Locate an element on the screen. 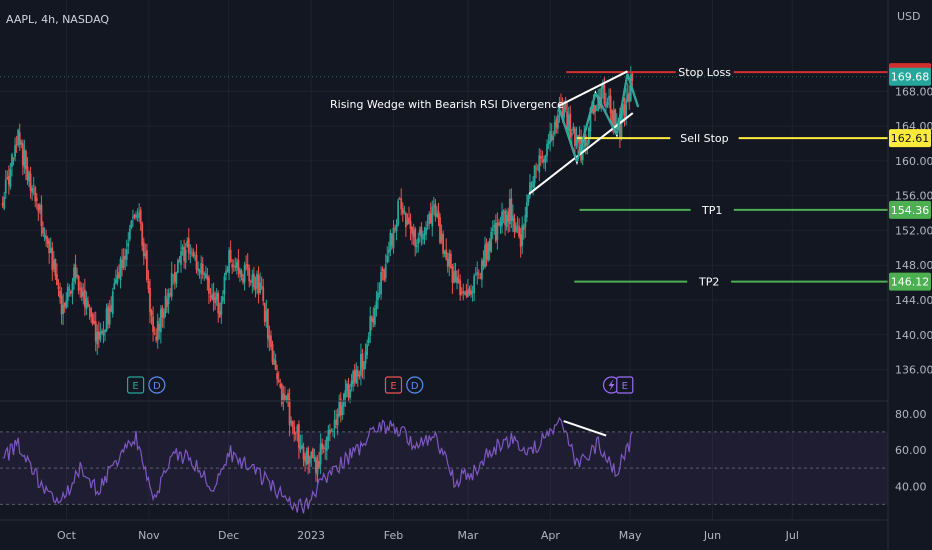 The width and height of the screenshot is (932, 550). time-tick-label: Oct is located at coordinates (67, 535).